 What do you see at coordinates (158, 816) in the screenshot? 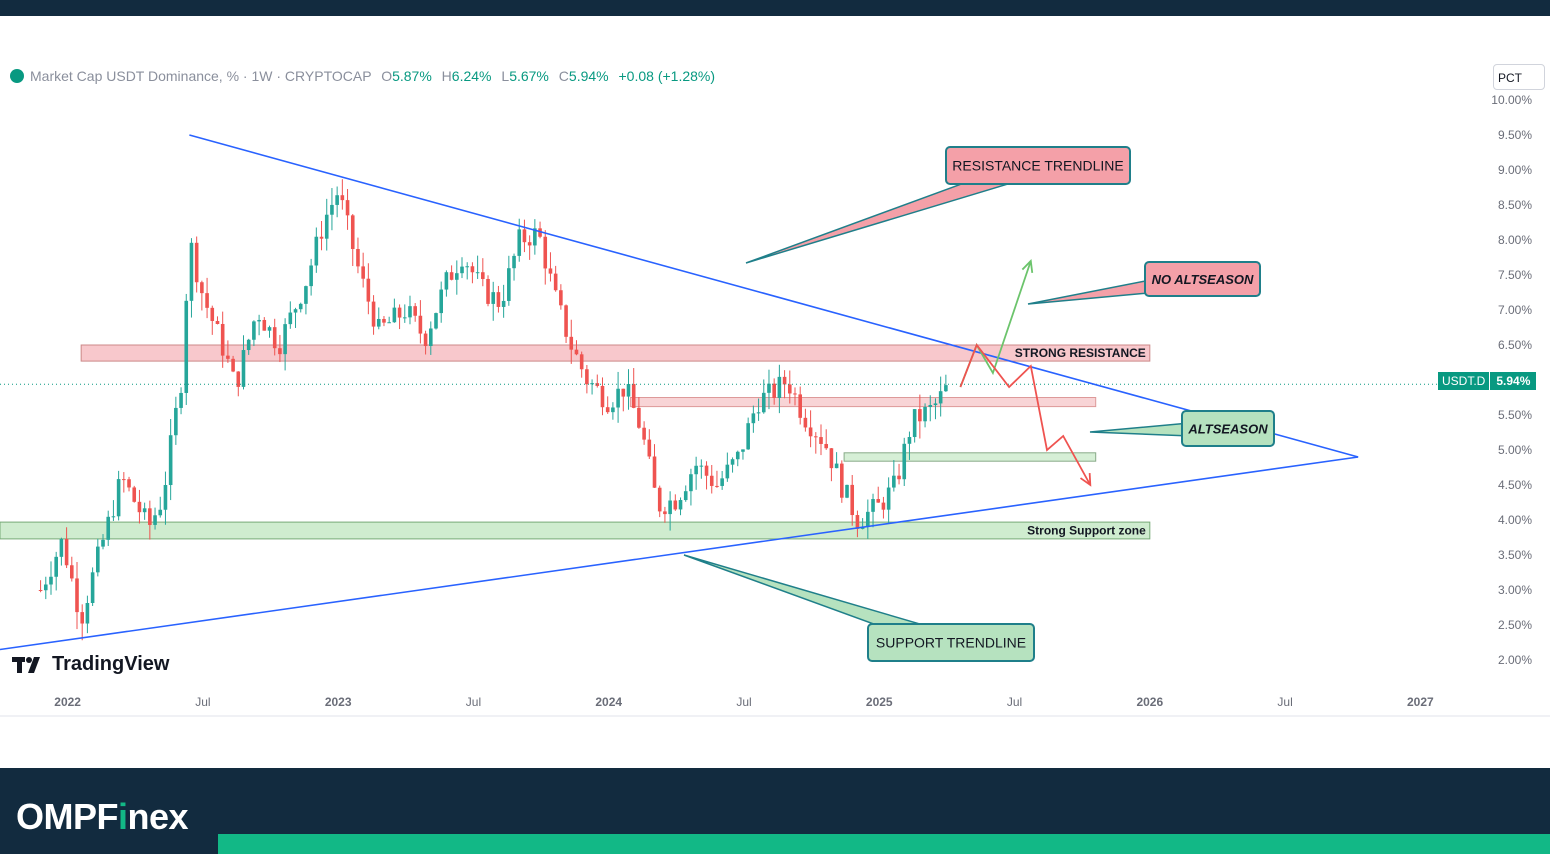
I see `brand-name-post: nex` at bounding box center [158, 816].